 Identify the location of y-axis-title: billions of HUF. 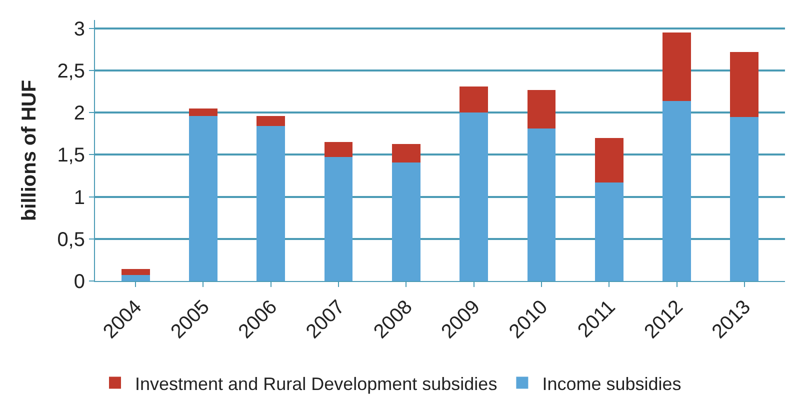
(29, 151).